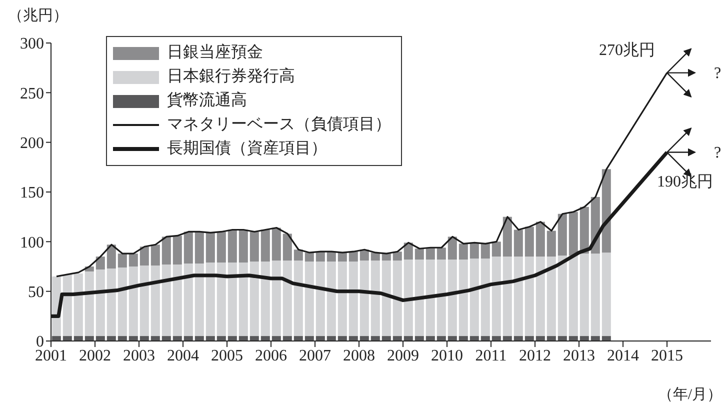  What do you see at coordinates (32, 143) in the screenshot?
I see `y-tick-label: 200` at bounding box center [32, 143].